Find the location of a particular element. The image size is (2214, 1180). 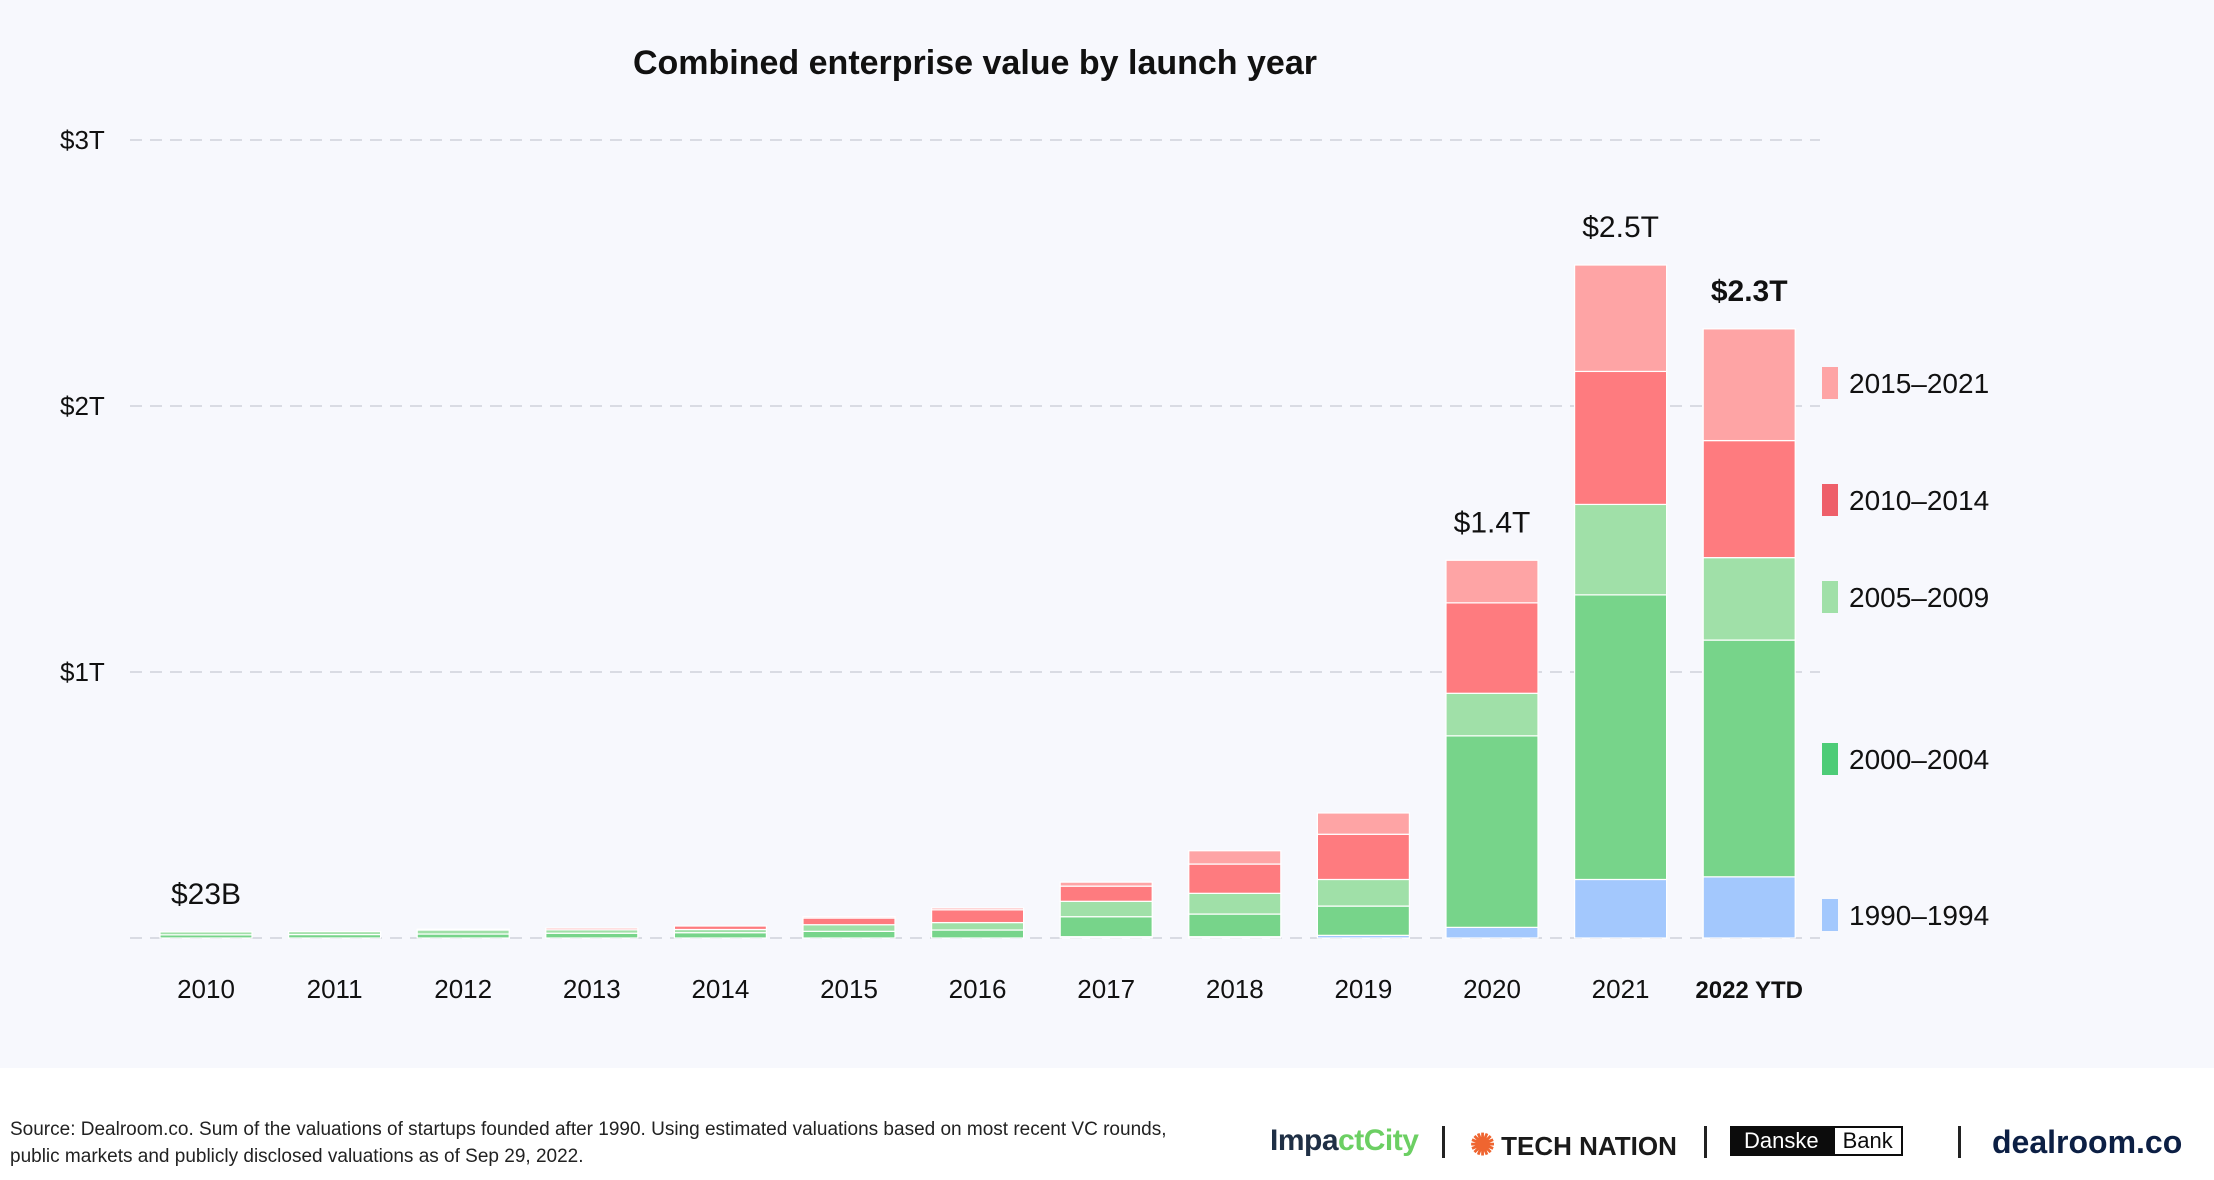

total-label: $1.4T is located at coordinates (1492, 522).